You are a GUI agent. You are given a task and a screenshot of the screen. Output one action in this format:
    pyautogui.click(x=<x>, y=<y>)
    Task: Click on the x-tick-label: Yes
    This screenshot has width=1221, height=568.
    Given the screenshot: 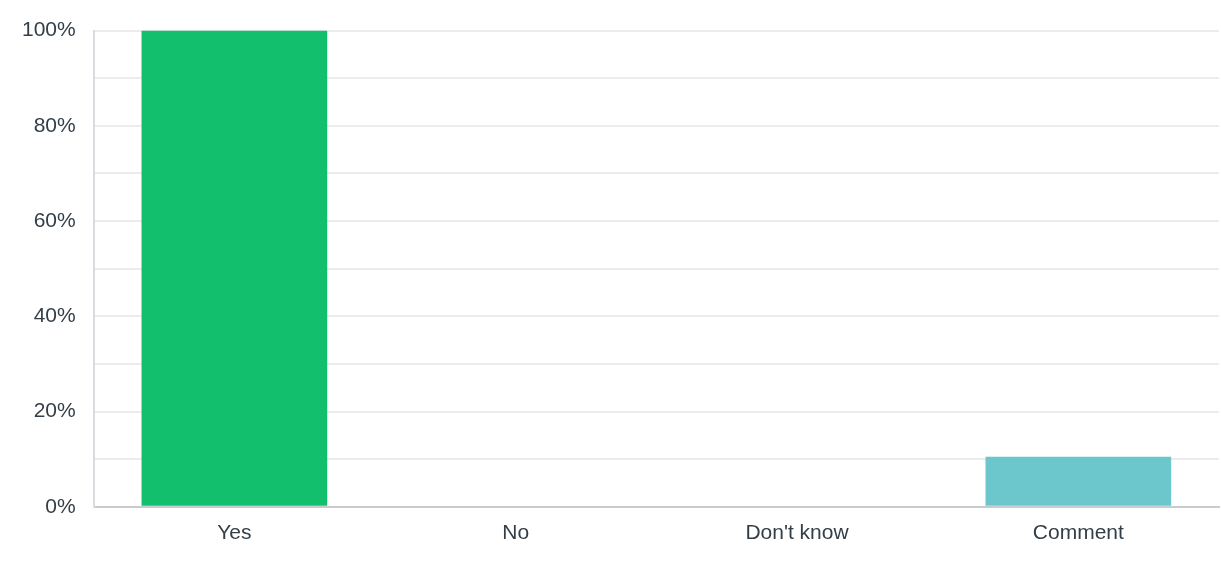 What is the action you would take?
    pyautogui.click(x=234, y=532)
    